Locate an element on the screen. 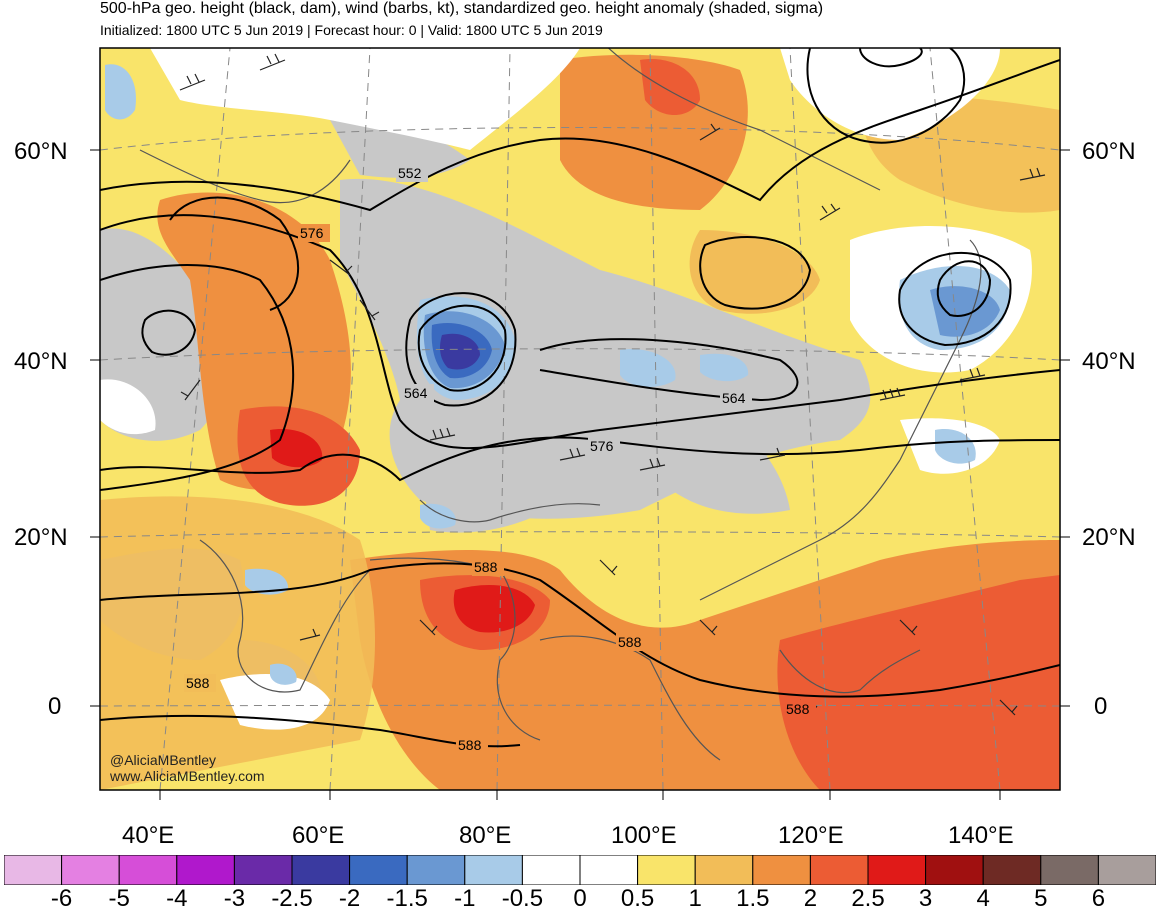 This screenshot has height=913, width=1160. colorbar-tick-label: 6 is located at coordinates (1098, 898).